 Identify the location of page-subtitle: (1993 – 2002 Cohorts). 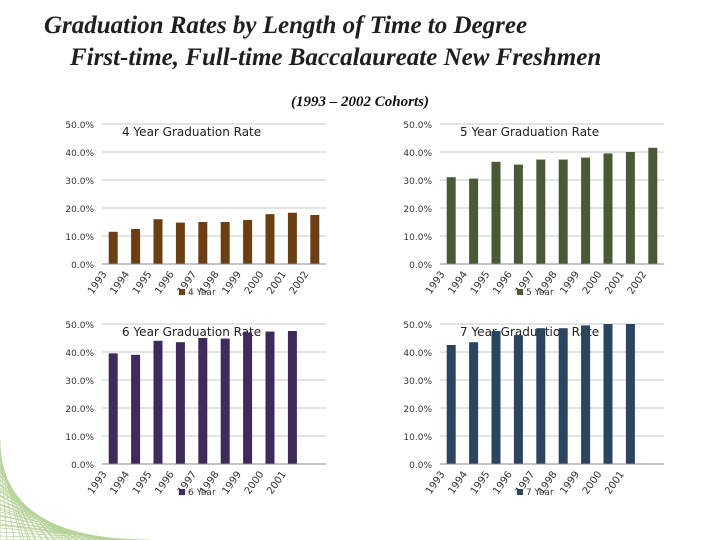
(360, 102).